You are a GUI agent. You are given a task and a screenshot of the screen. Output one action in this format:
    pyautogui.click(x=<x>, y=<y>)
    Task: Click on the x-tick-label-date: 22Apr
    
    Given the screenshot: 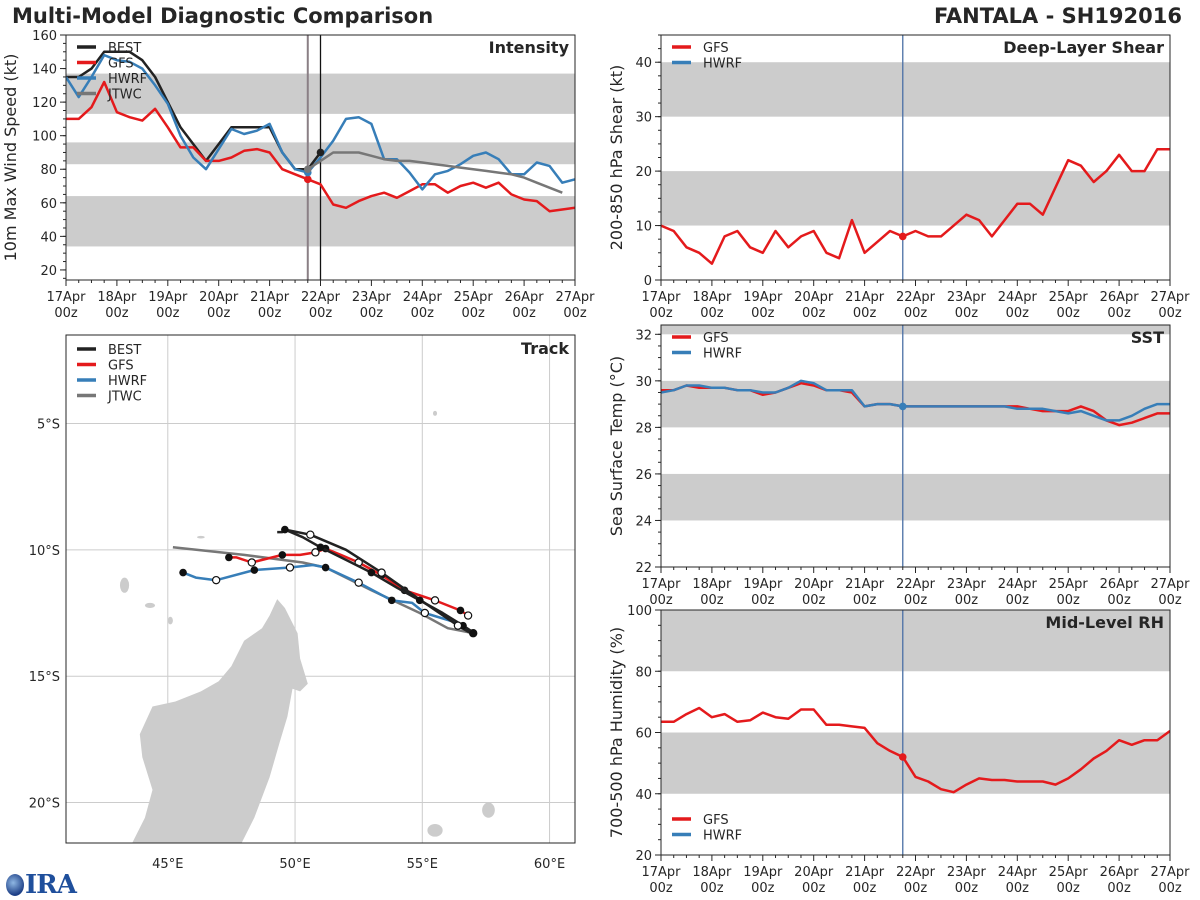 What is the action you would take?
    pyautogui.click(x=916, y=872)
    